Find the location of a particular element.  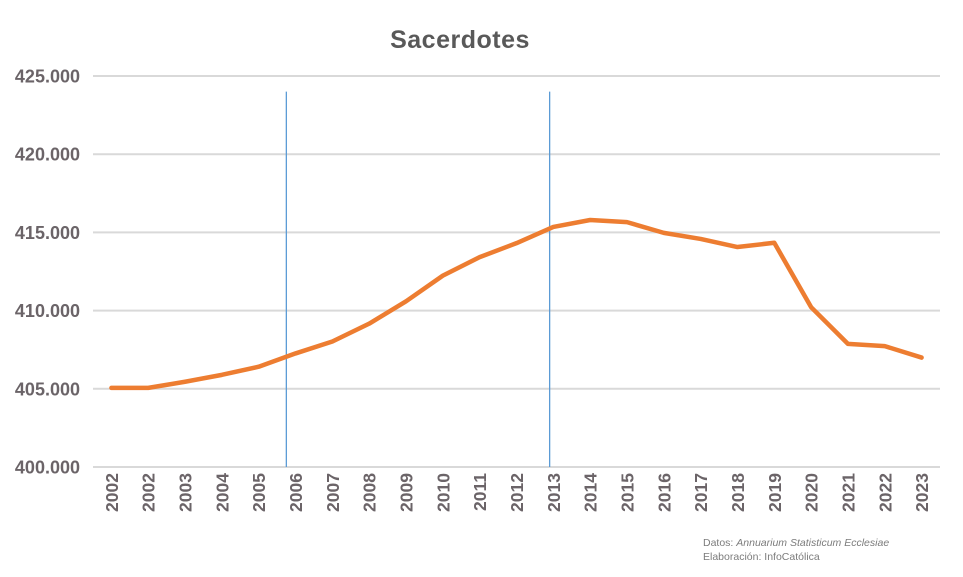

y-axis-tick-label: 420.000 is located at coordinates (47, 155).